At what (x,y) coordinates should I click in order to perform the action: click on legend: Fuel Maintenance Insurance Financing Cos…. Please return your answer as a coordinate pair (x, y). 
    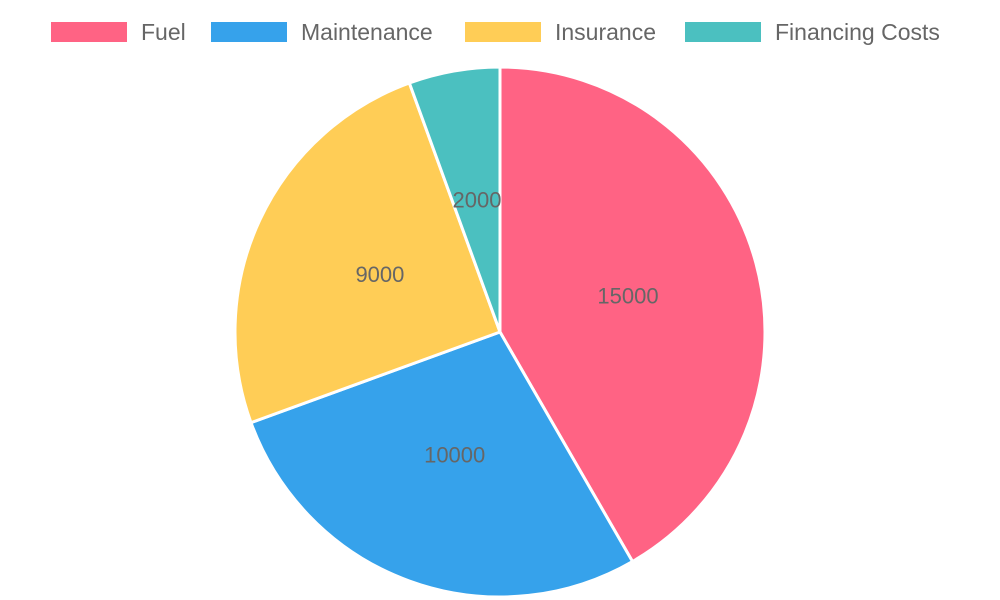
    Looking at the image, I should click on (500, 32).